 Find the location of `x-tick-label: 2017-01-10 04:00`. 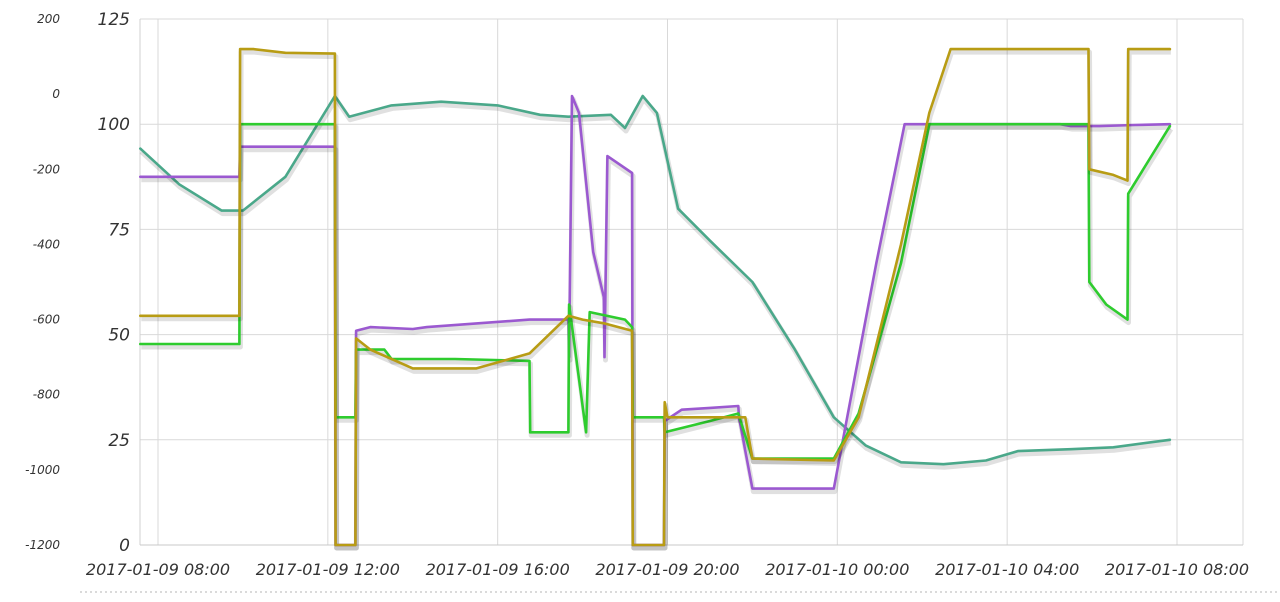

x-tick-label: 2017-01-10 04:00 is located at coordinates (1007, 569).